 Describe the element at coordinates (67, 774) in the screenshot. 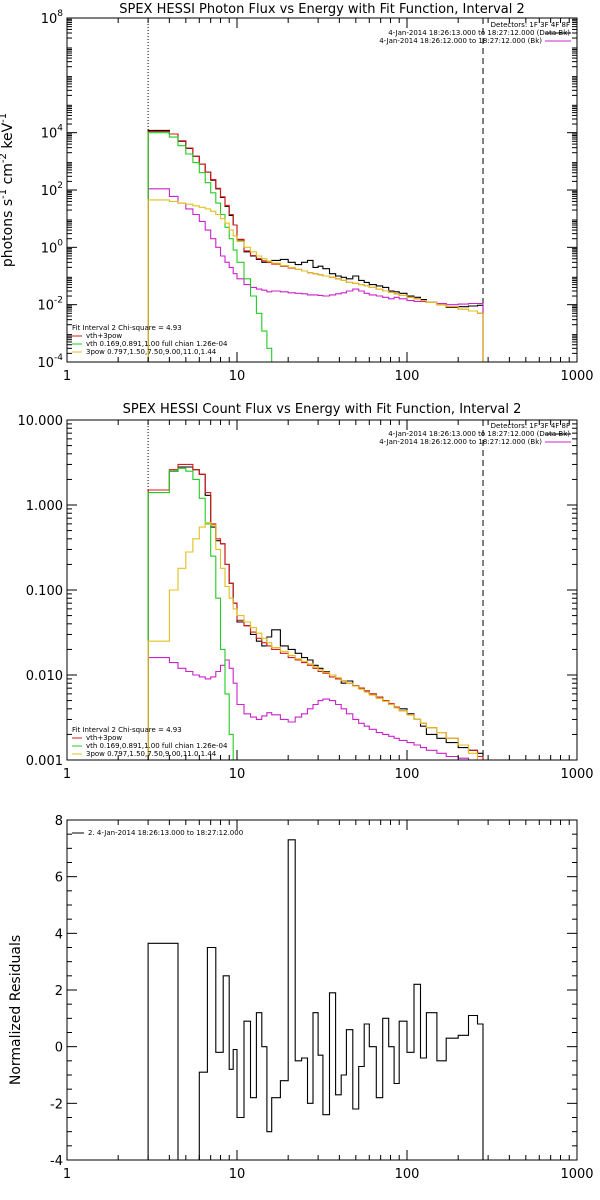

I see `count-x-tick-label: 1` at that location.